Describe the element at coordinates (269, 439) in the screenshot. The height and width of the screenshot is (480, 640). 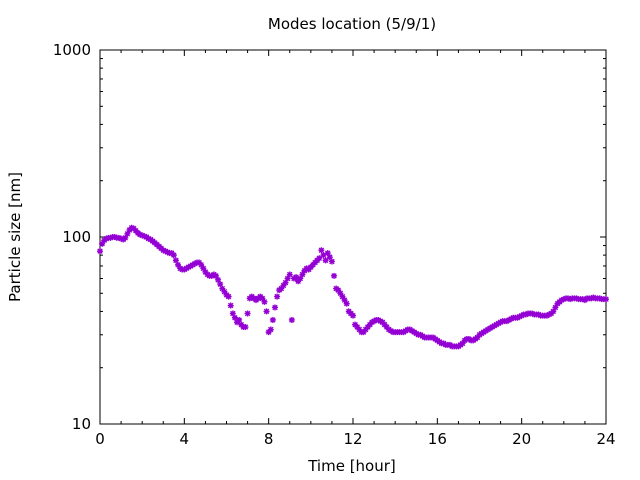
I see `x-tick-label: 8` at that location.